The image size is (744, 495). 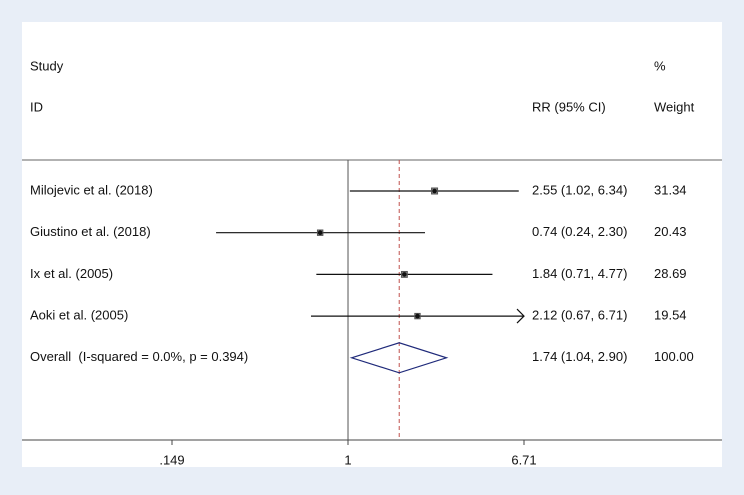 I want to click on ci-arrow, so click(x=520, y=316).